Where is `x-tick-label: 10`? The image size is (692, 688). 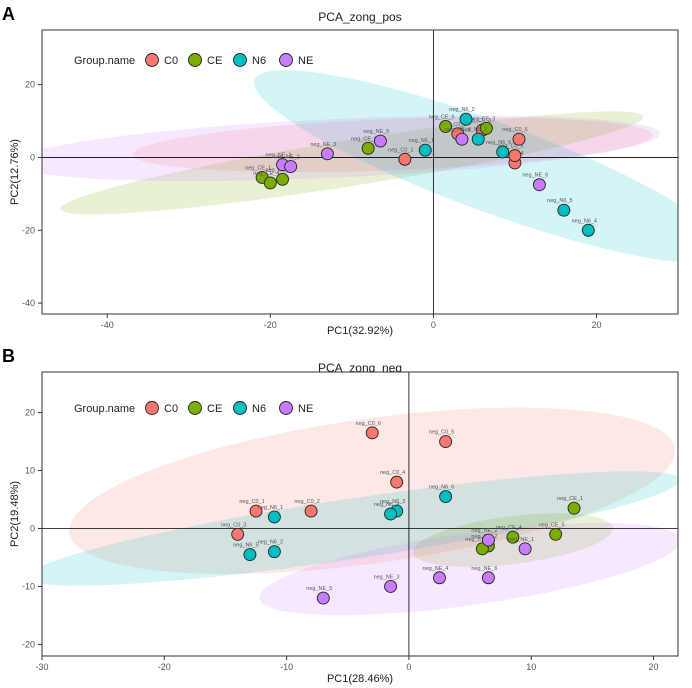
x-tick-label: 10 is located at coordinates (531, 667).